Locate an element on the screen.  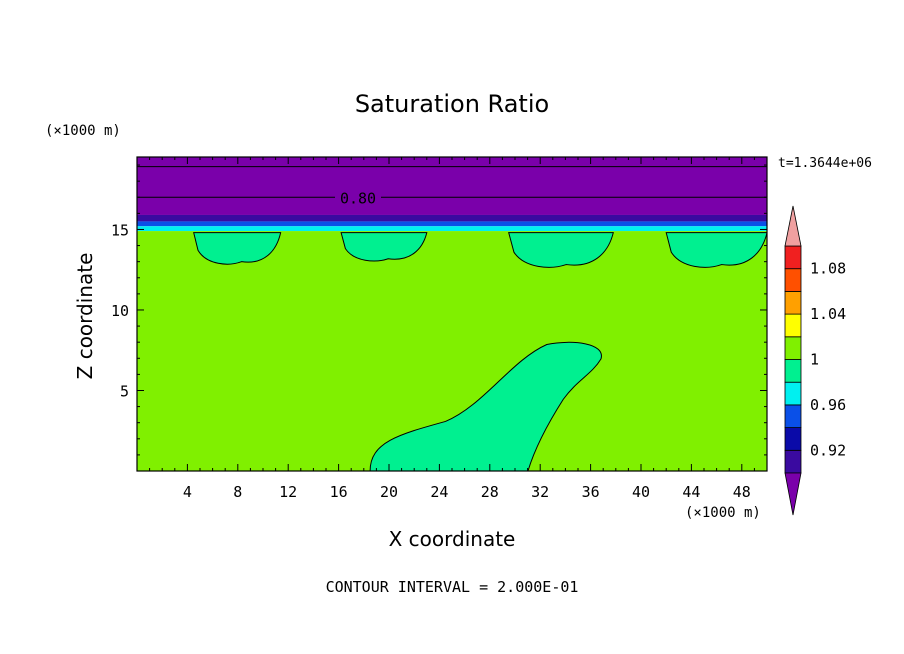
colorbar-label: 0.96 is located at coordinates (828, 405).